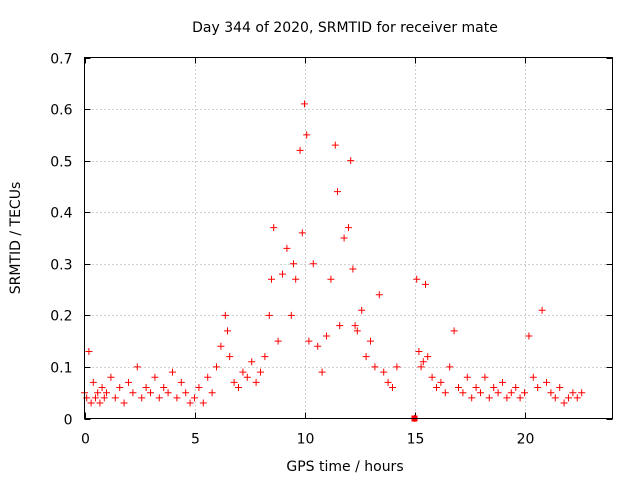 Image resolution: width=640 pixels, height=480 pixels. What do you see at coordinates (61, 214) in the screenshot?
I see `y-tick-label: 0.4` at bounding box center [61, 214].